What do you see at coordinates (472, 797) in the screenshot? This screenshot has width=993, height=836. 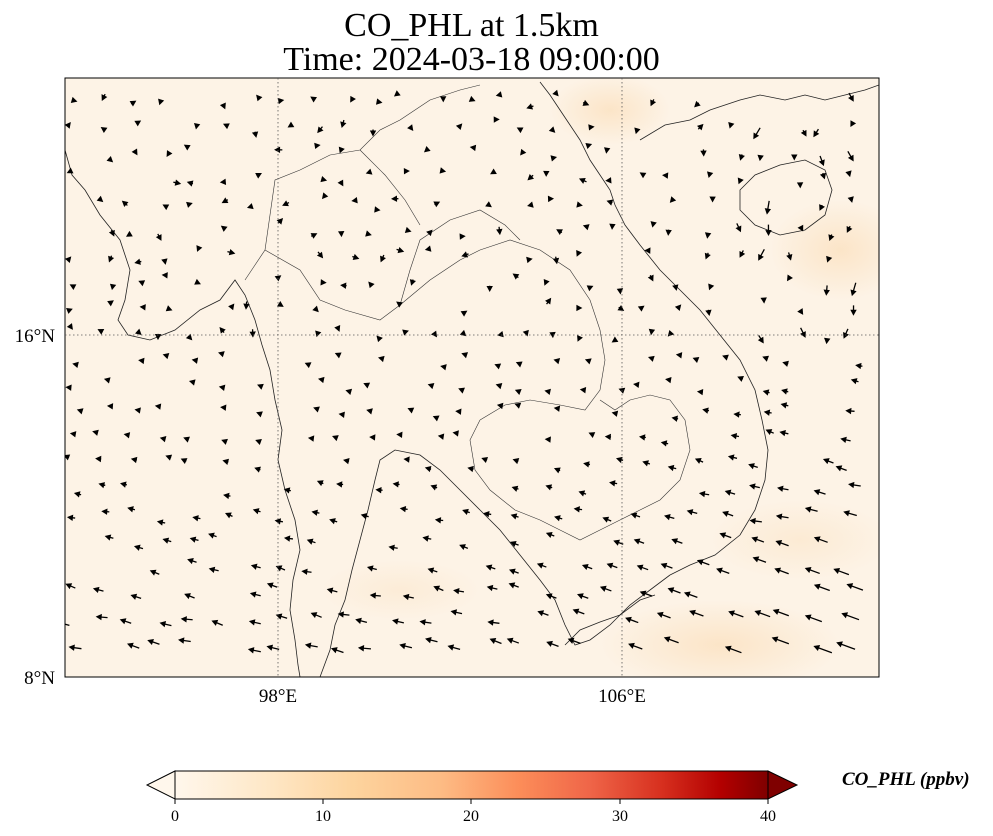 I see `colorbar: 0 10 20 30 40` at bounding box center [472, 797].